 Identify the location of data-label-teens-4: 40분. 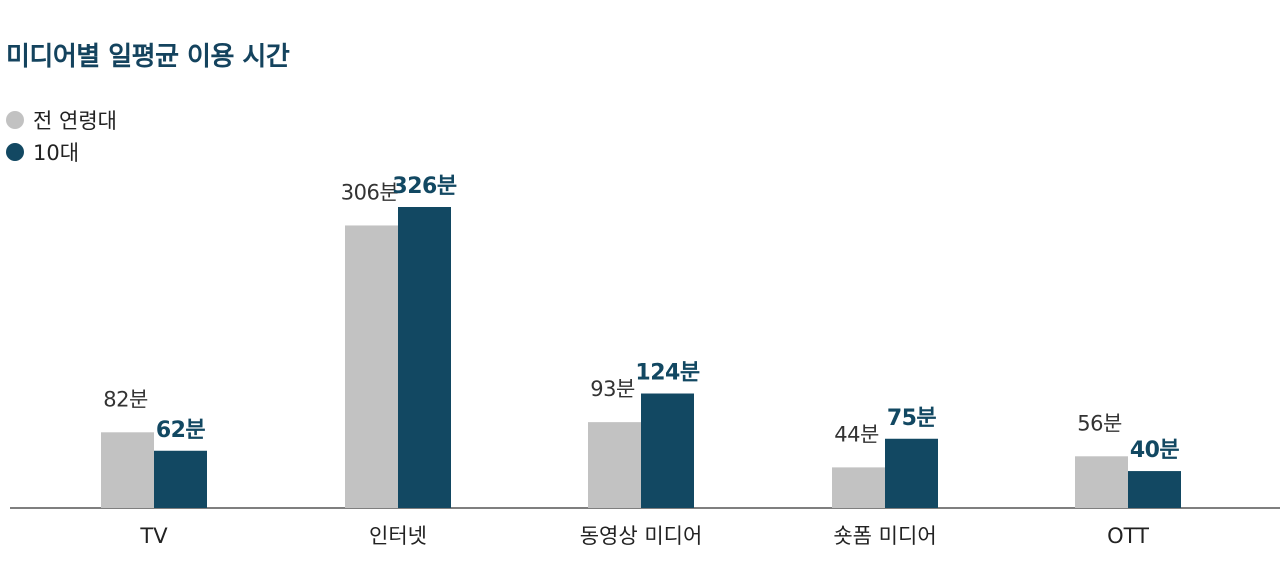
(1155, 450).